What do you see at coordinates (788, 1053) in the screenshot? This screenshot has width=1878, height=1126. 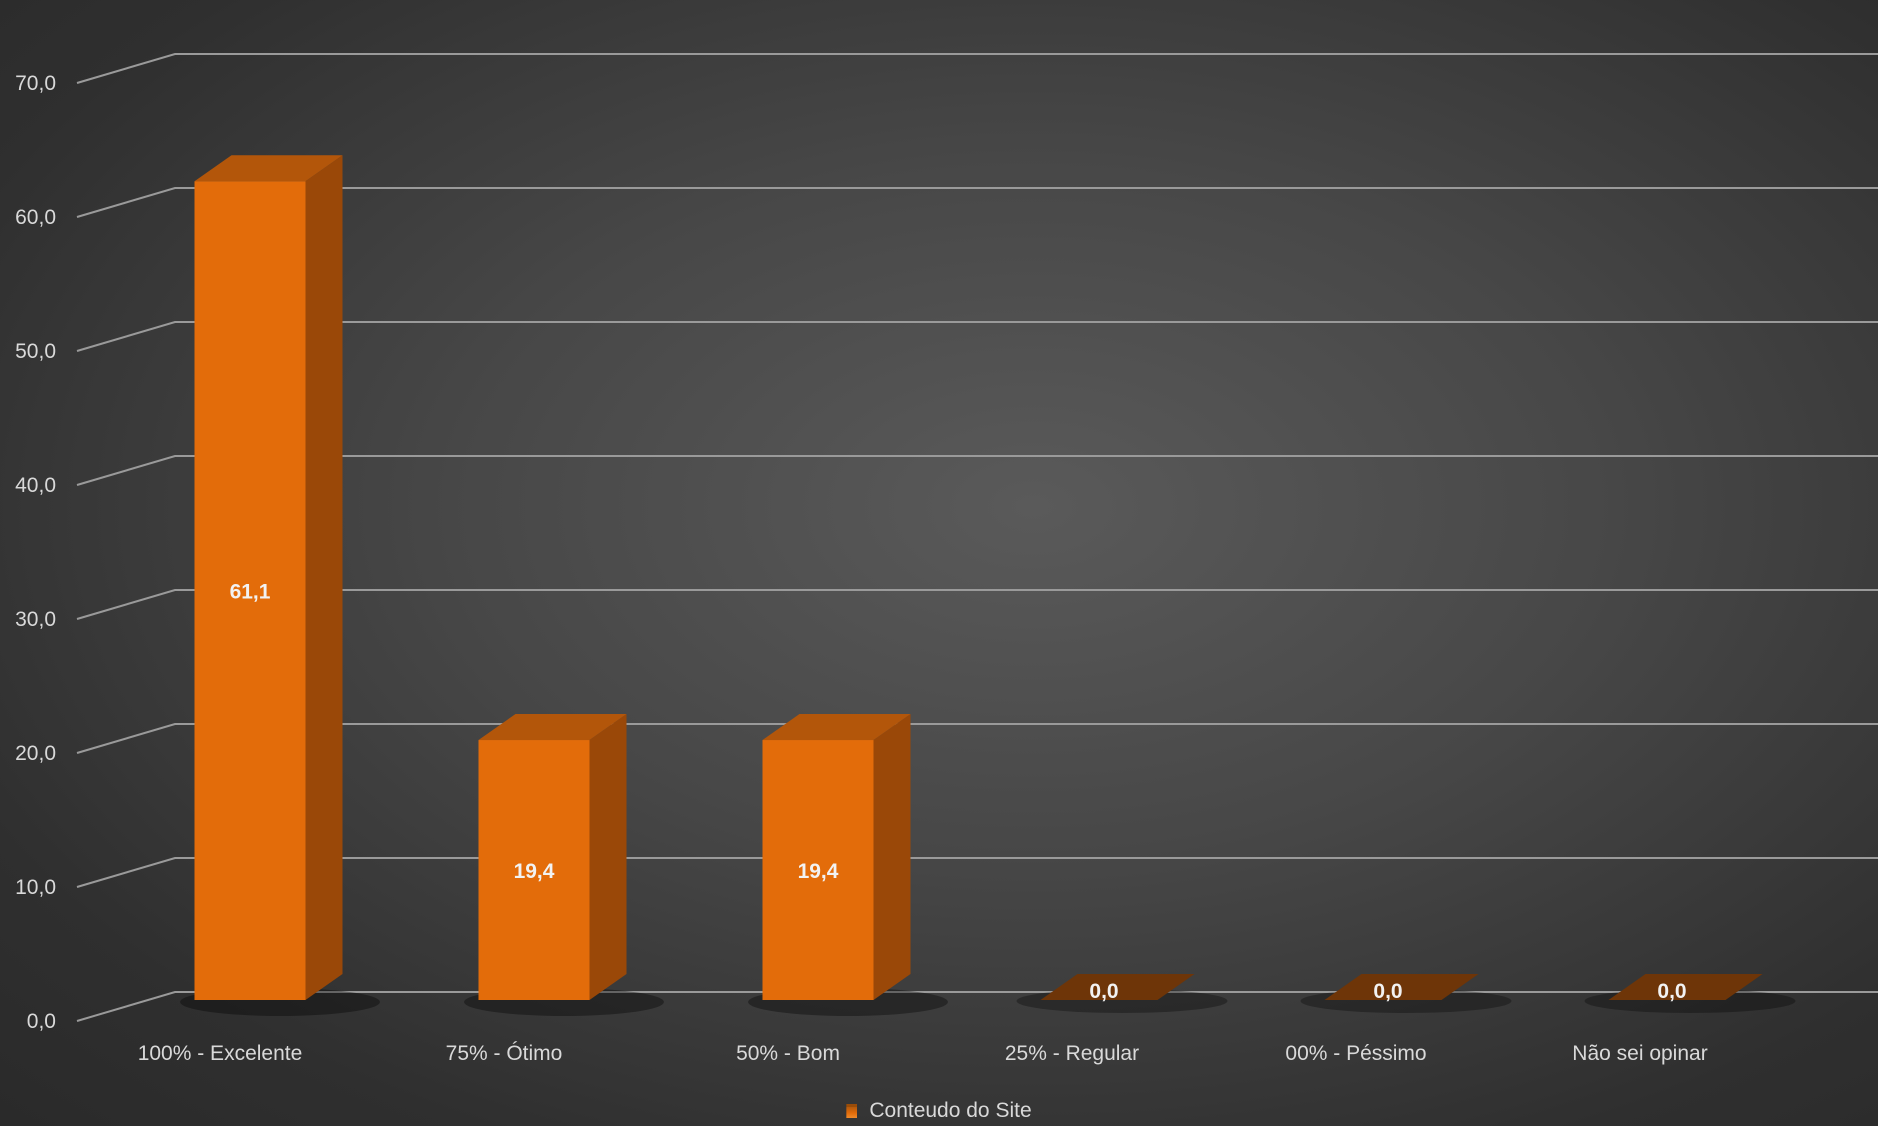 I see `x-tick-label: 50% - Bom` at bounding box center [788, 1053].